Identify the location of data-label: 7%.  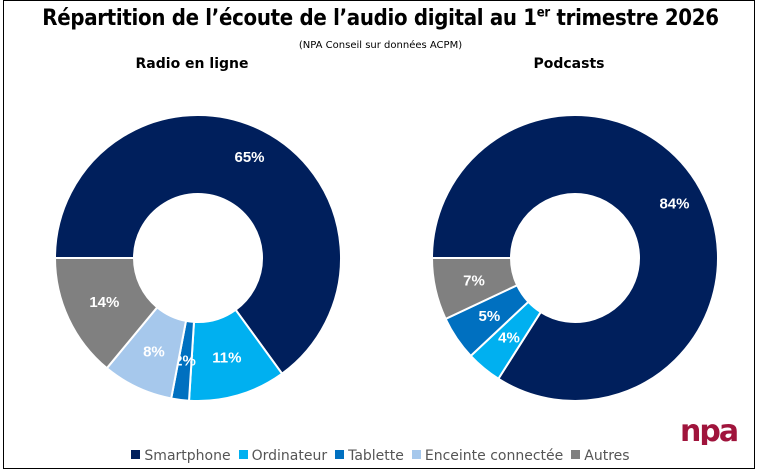
(474, 281).